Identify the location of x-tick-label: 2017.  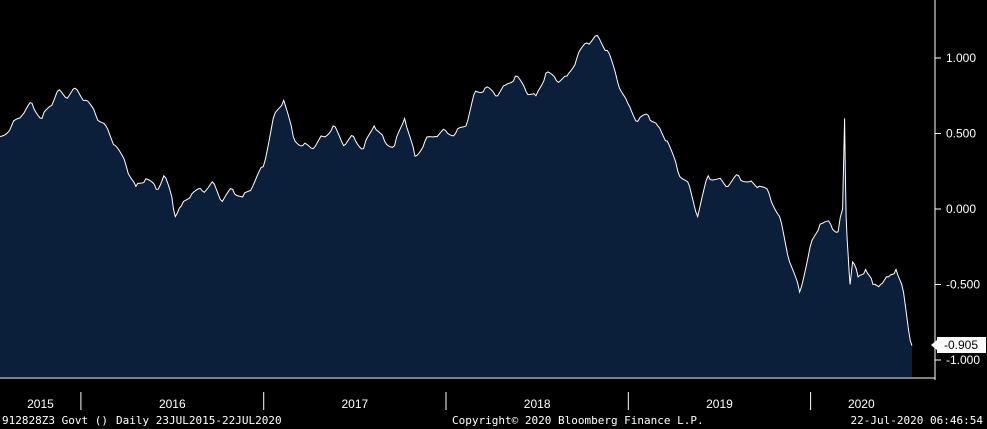
(355, 404).